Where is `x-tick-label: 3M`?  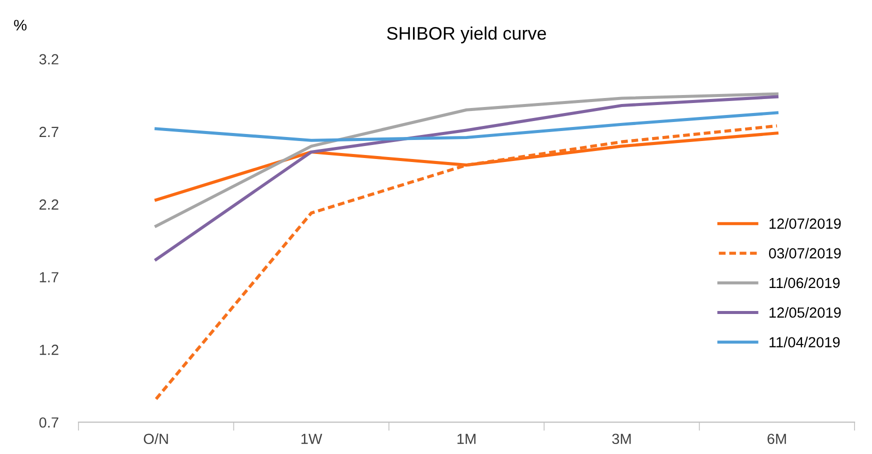
x-tick-label: 3M is located at coordinates (621, 439).